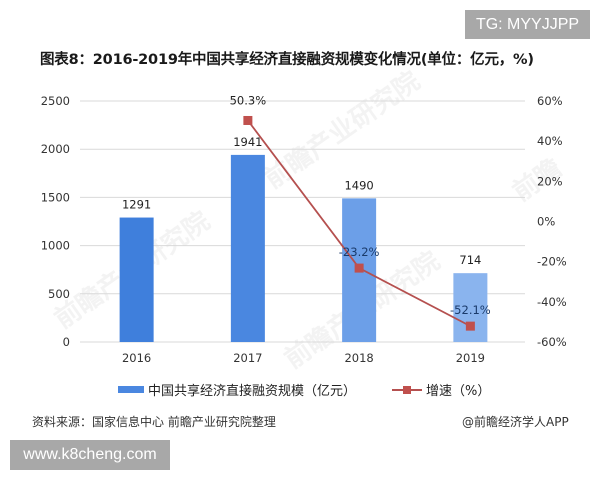  Describe the element at coordinates (154, 422) in the screenshot. I see `source-note: 资料来源：国家信息中心 前瞻产业研究院整理` at that location.